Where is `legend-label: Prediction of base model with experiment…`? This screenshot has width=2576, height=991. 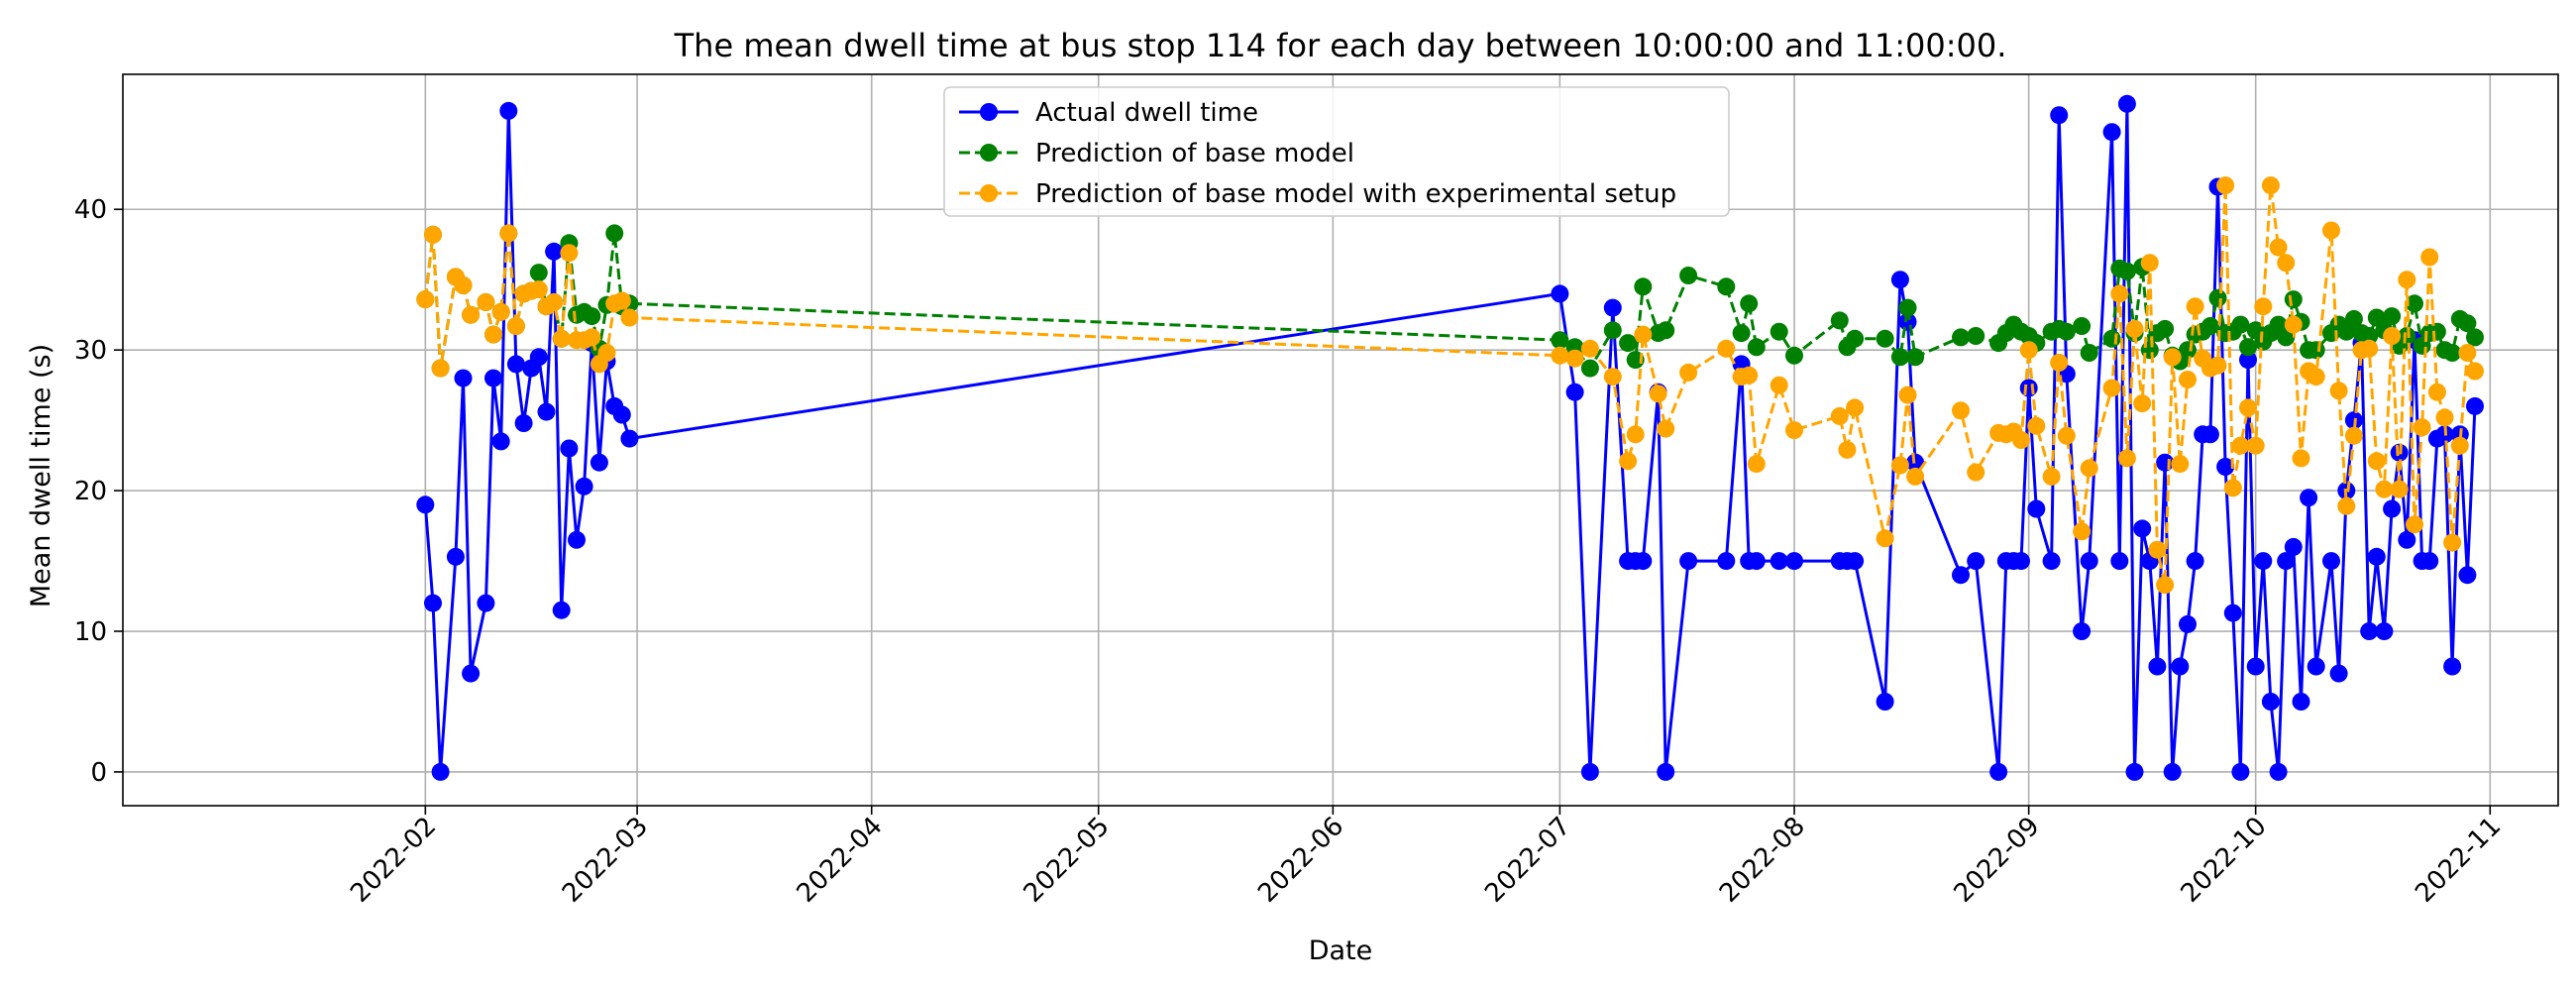
legend-label: Prediction of base model with experiment… is located at coordinates (1355, 194).